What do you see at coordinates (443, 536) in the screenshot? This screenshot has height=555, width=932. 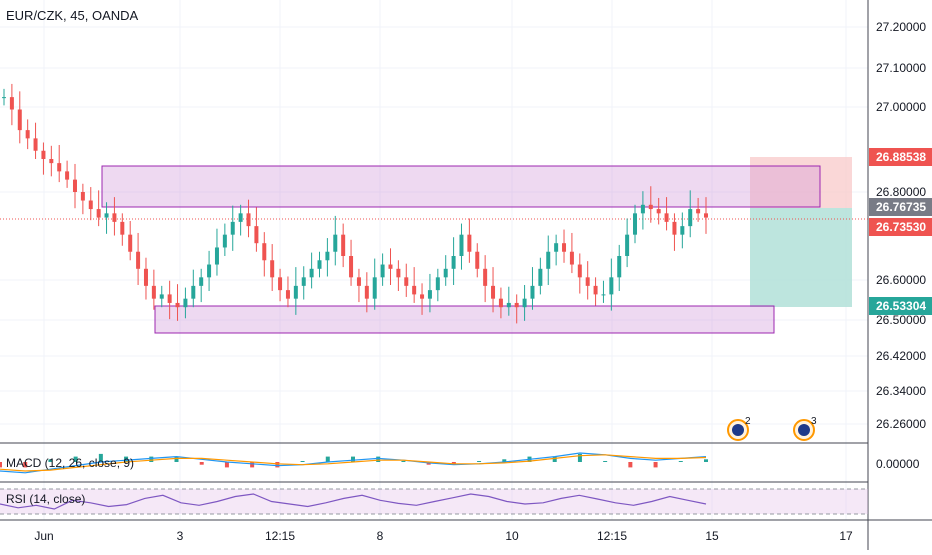 I see `time-axis: Jun 3 12:15 8 10 12:15 15 17` at bounding box center [443, 536].